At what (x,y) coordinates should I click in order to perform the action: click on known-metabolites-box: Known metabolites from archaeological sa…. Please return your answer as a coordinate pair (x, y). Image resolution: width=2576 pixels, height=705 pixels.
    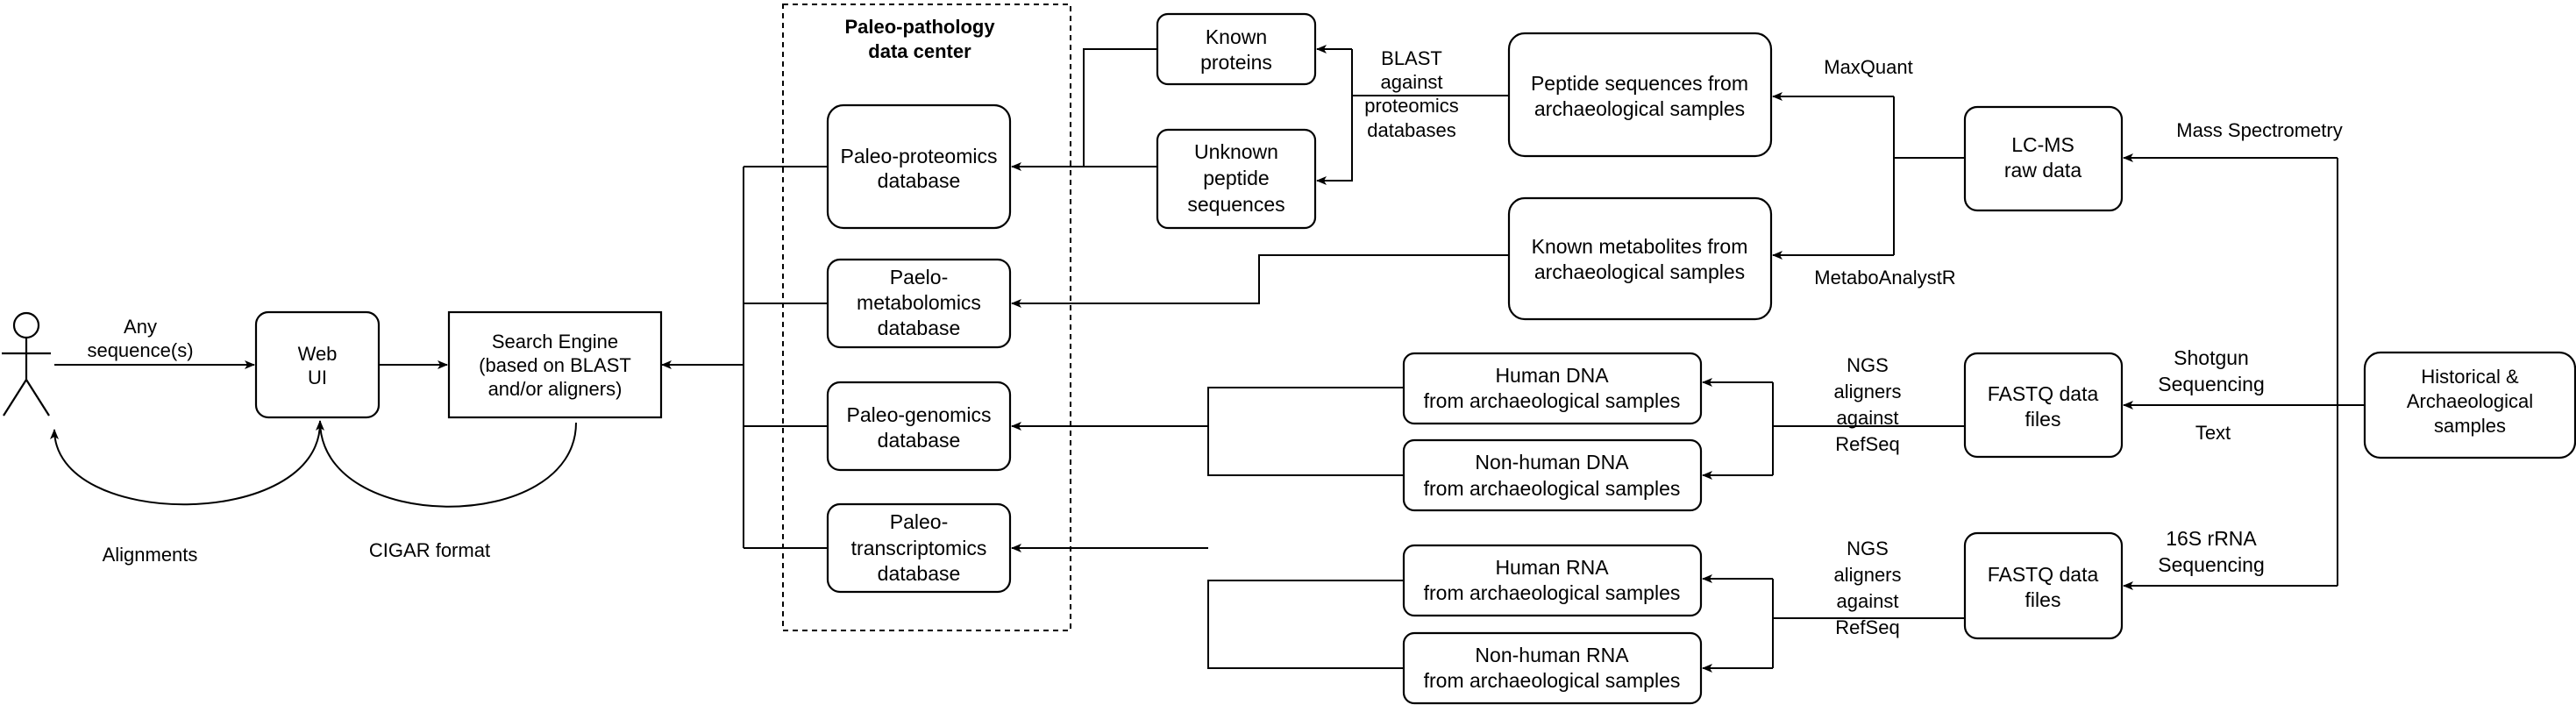
    Looking at the image, I should click on (1640, 258).